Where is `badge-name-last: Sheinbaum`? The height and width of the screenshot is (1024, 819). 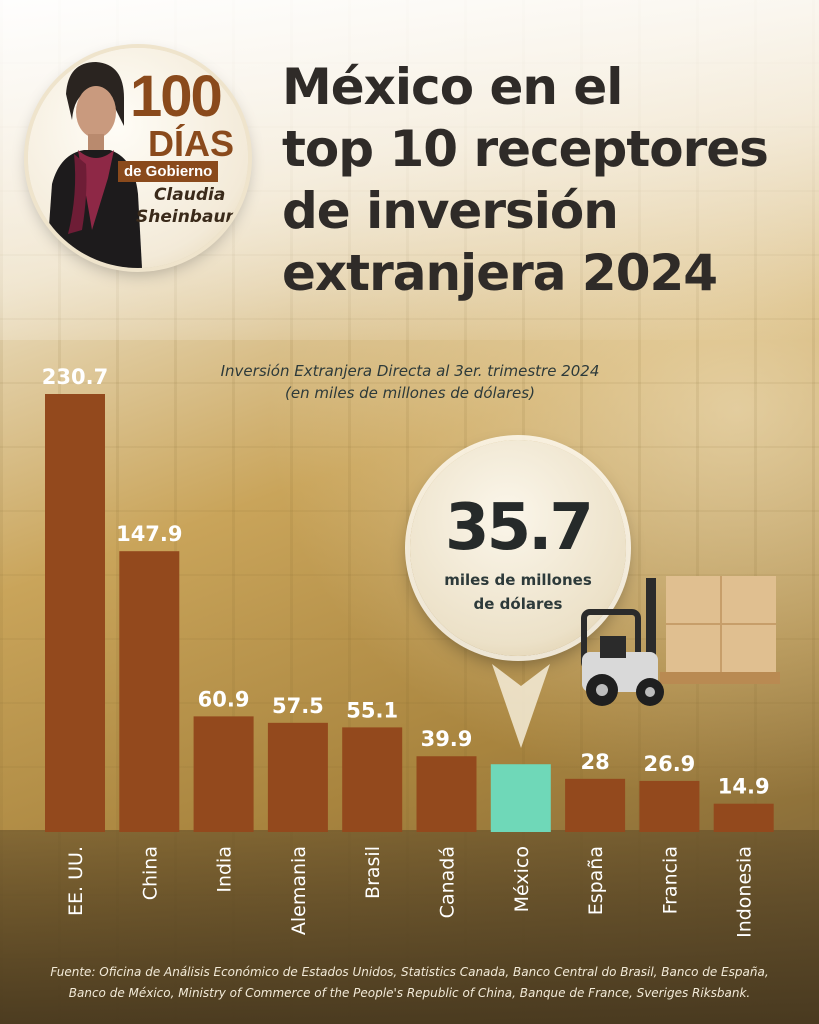
badge-name-last: Sheinbaum is located at coordinates (190, 217).